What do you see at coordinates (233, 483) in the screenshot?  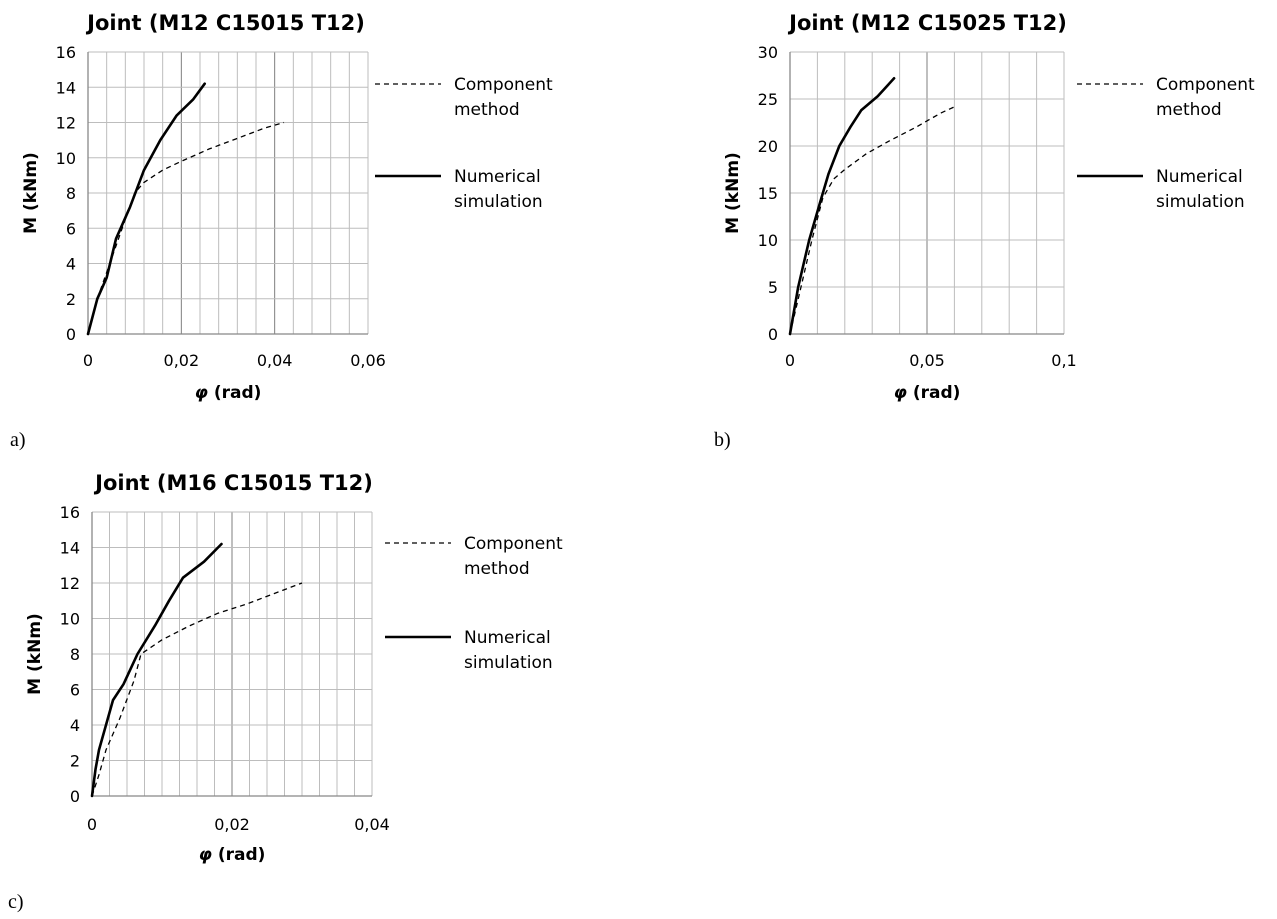 I see `chart-title: Joint (M16 C15015 T12)` at bounding box center [233, 483].